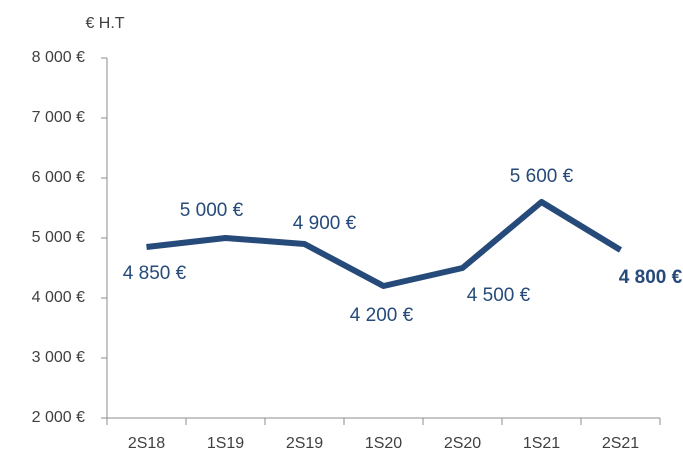 The width and height of the screenshot is (683, 459). What do you see at coordinates (104, 23) in the screenshot?
I see `y-axis-label: € H.T` at bounding box center [104, 23].